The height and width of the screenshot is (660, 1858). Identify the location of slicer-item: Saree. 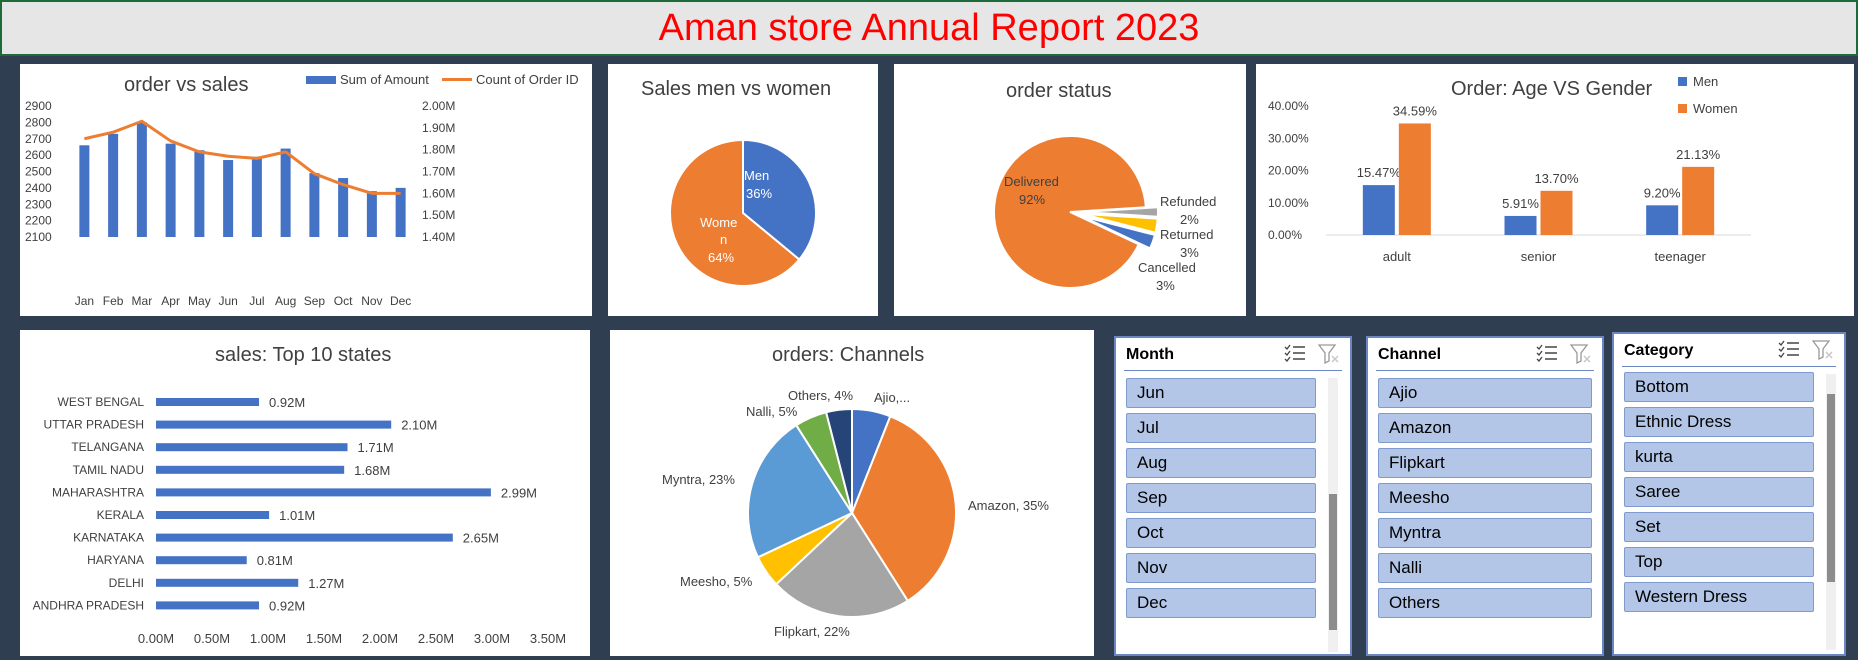
(1719, 492).